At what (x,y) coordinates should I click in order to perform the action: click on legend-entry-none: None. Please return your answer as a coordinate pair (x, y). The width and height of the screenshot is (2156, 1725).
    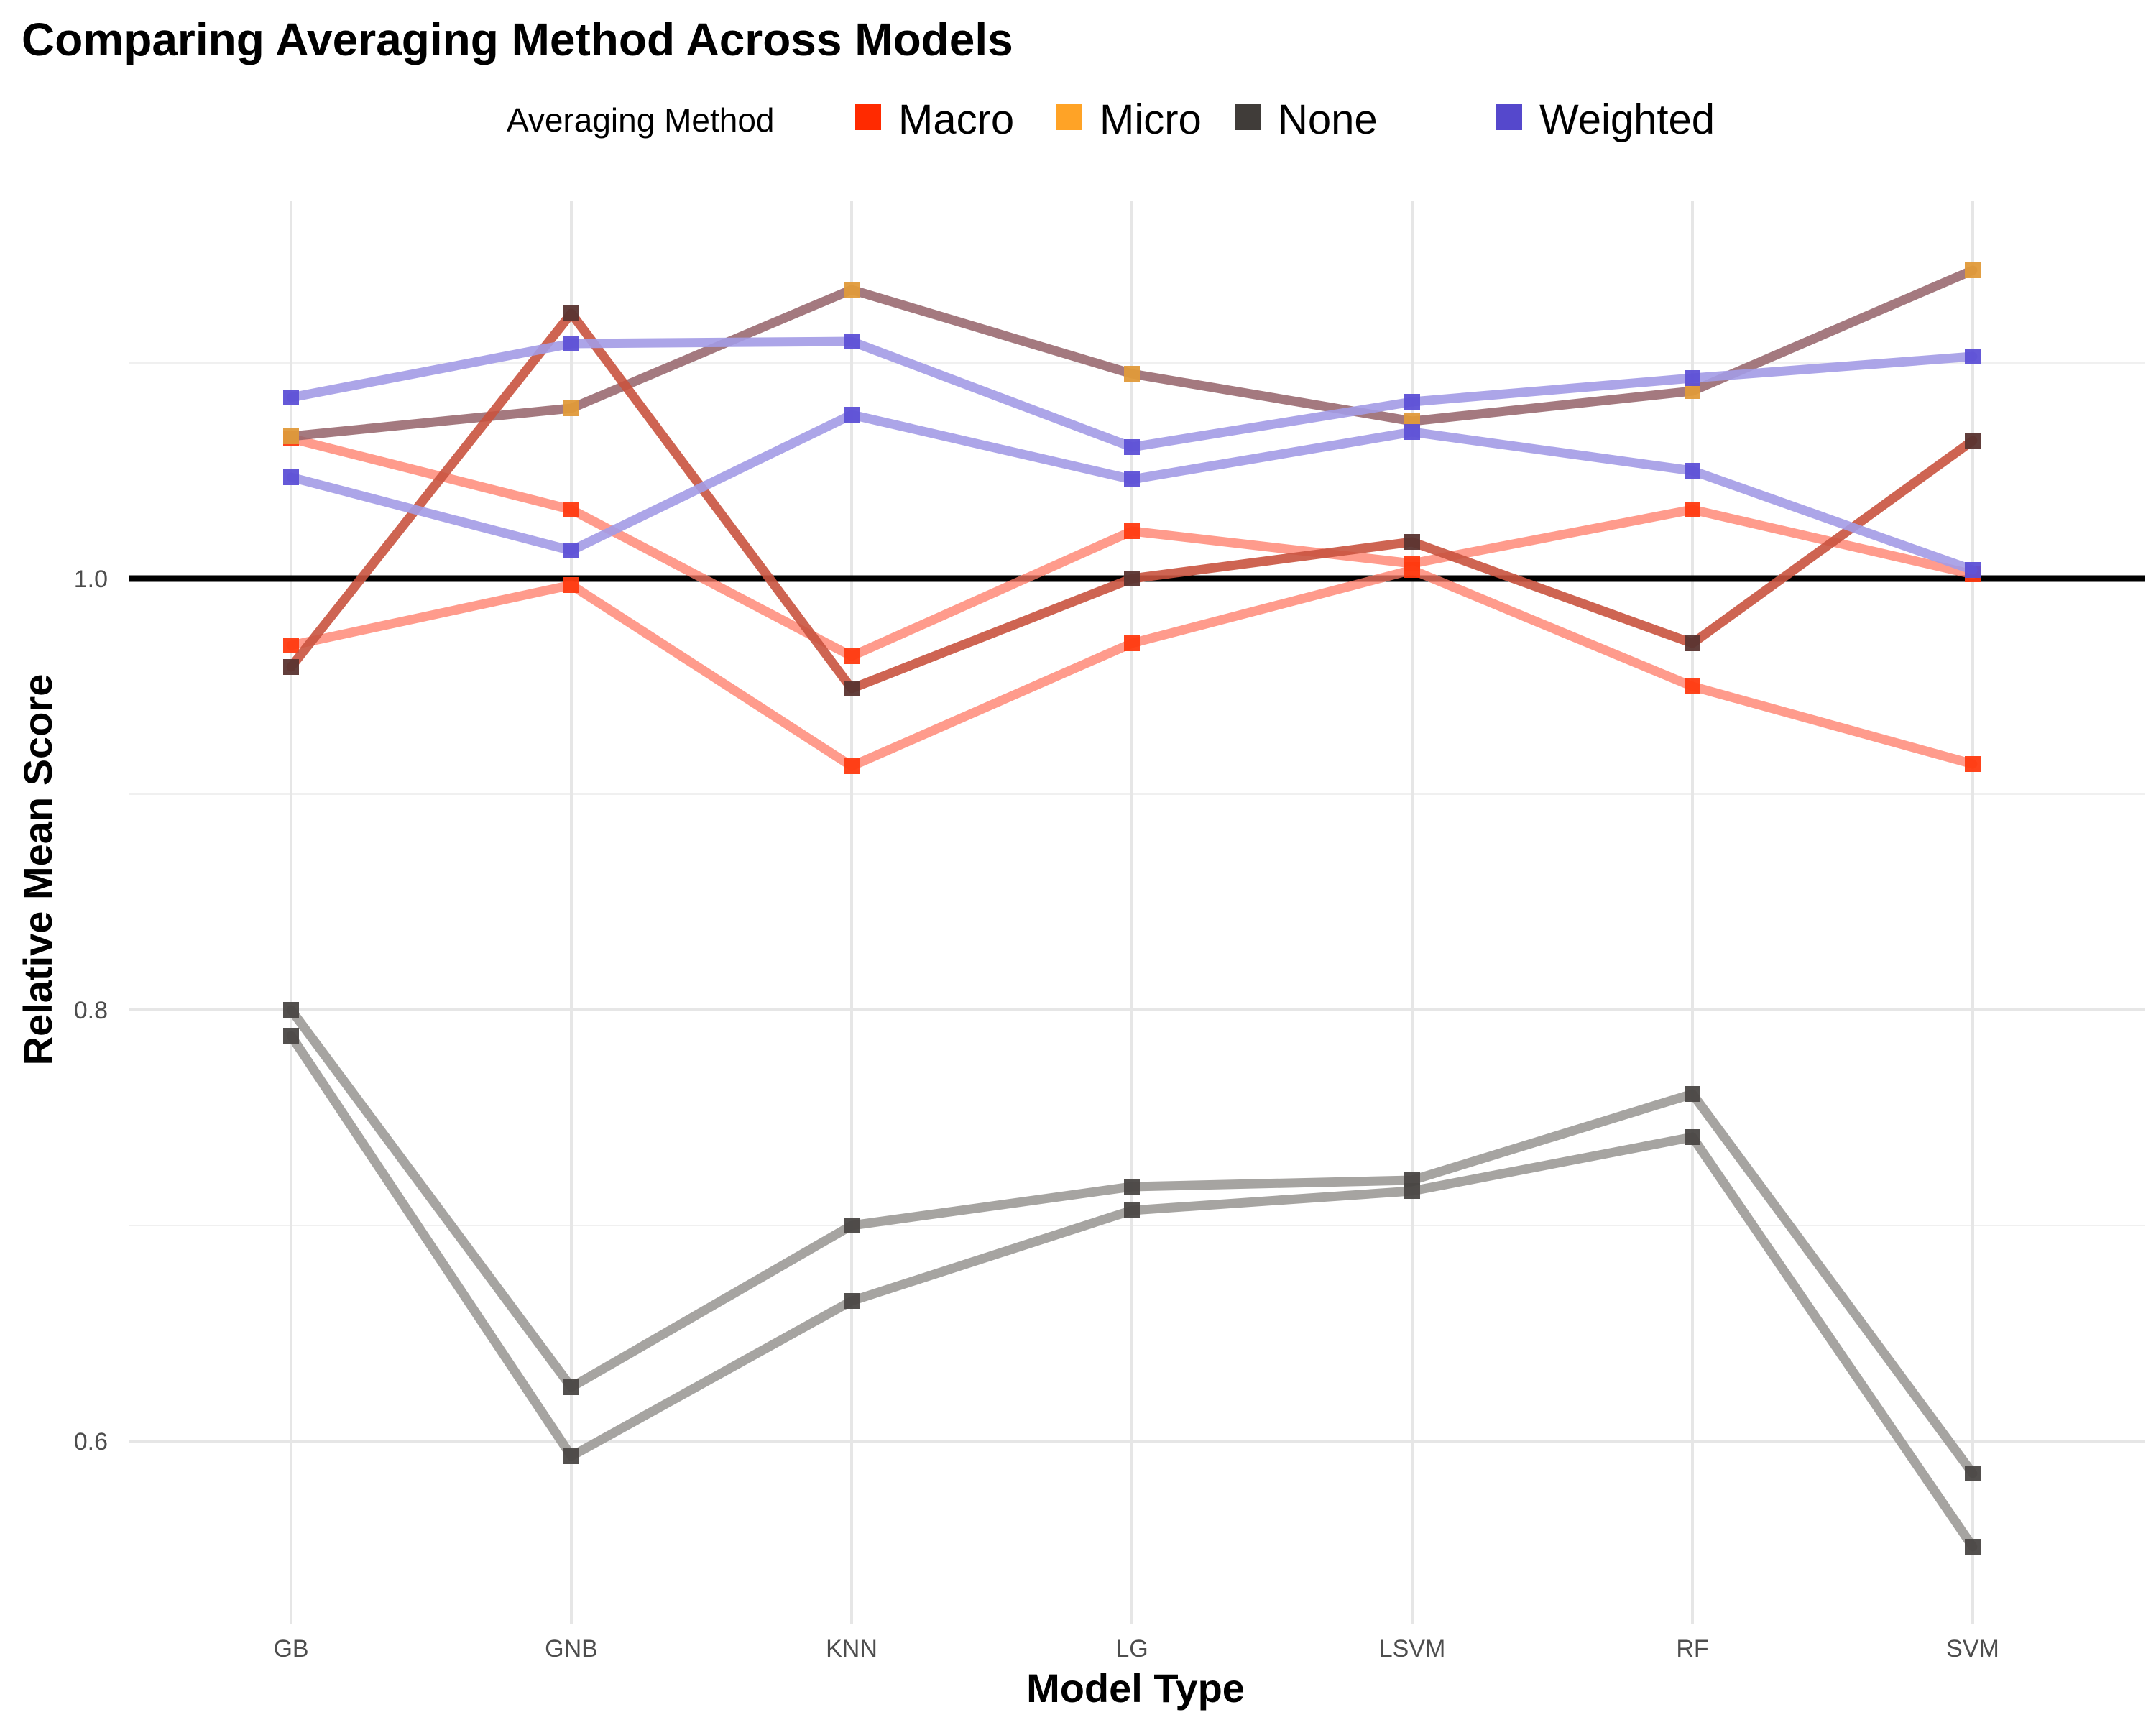
    Looking at the image, I should click on (1306, 119).